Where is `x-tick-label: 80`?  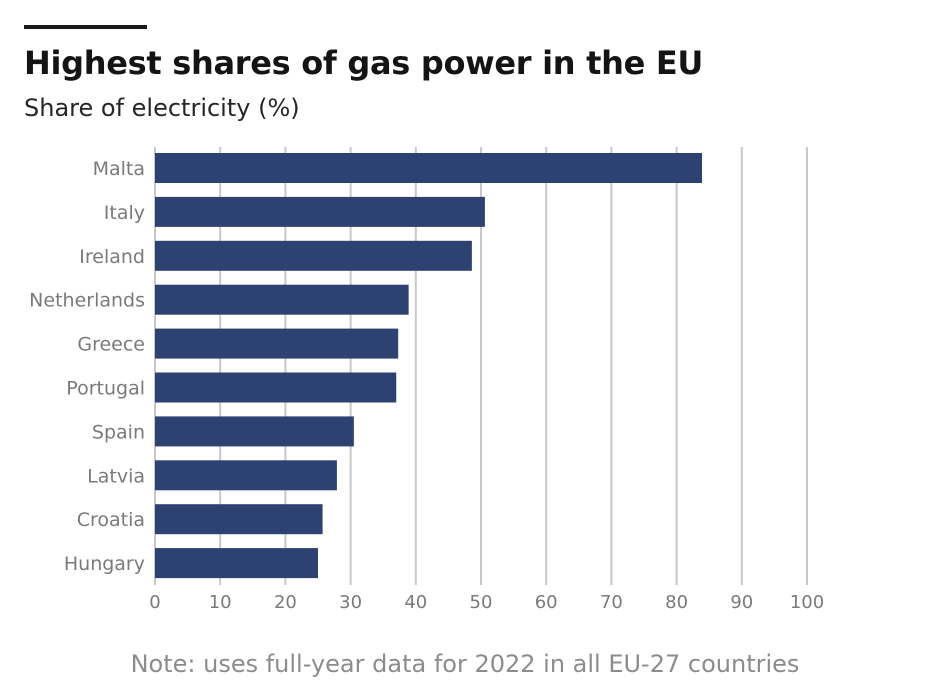
x-tick-label: 80 is located at coordinates (676, 602).